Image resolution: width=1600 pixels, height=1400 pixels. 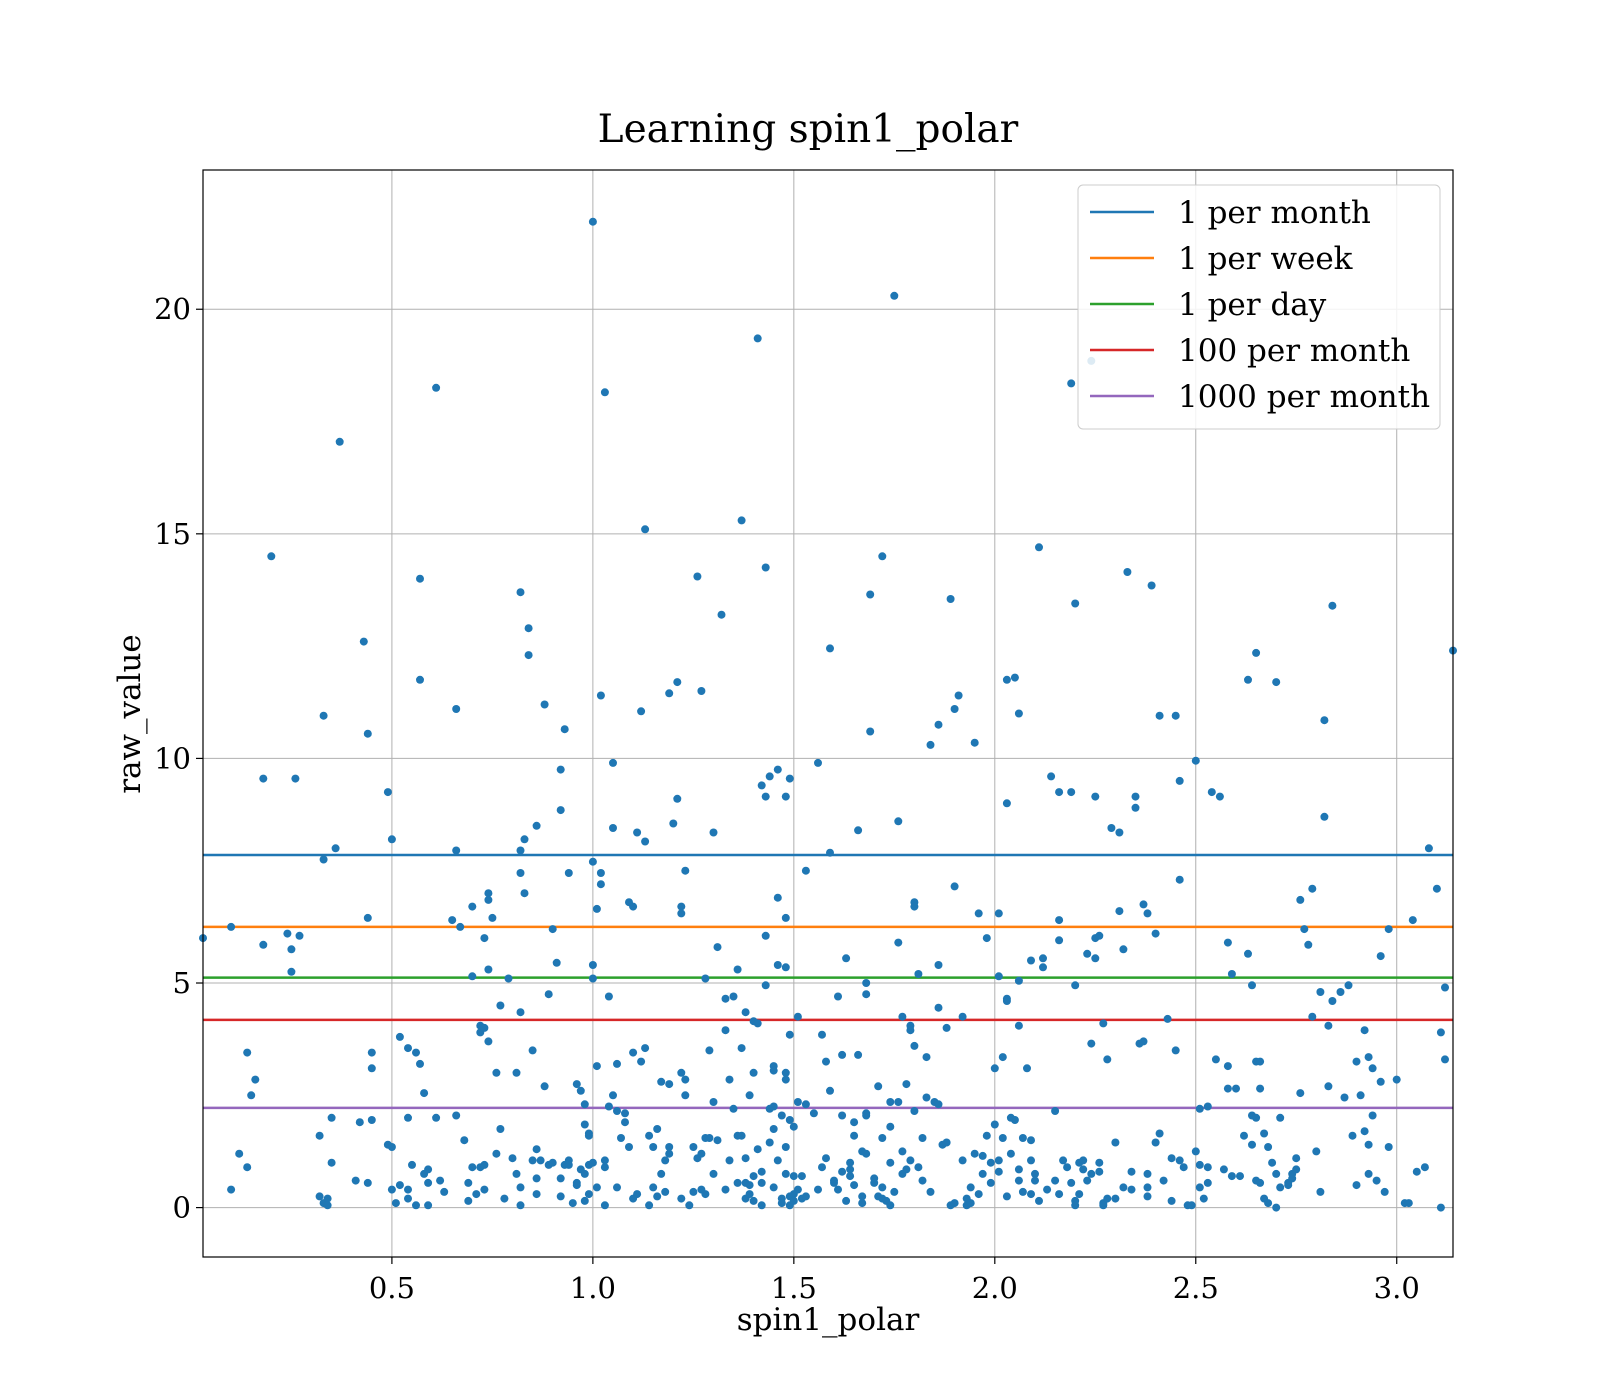 I want to click on x-axis-title: spin1_polar, so click(x=828, y=1320).